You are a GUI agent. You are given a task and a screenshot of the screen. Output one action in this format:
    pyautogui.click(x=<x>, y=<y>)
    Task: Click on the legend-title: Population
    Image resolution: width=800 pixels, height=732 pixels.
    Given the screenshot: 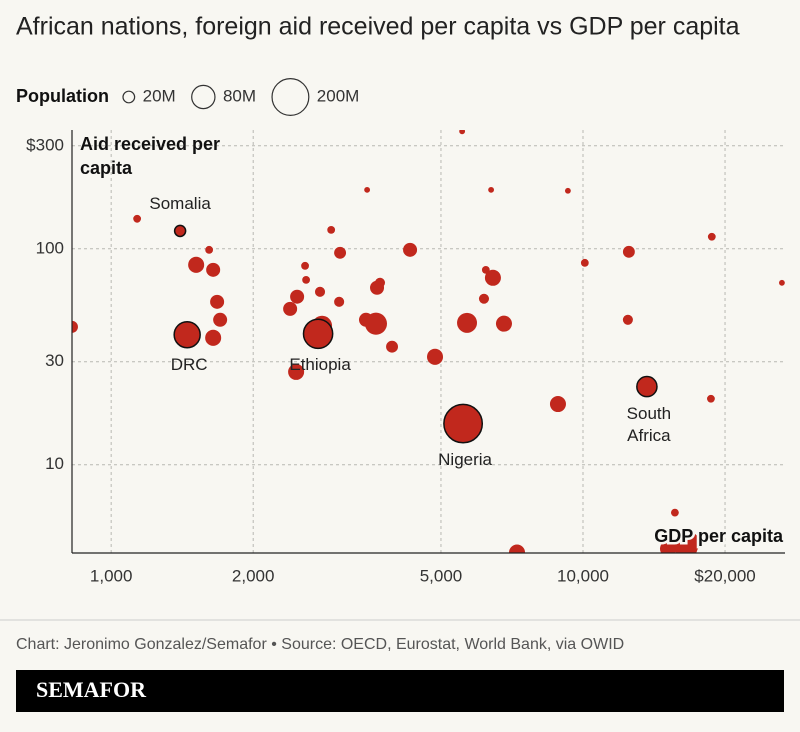 What is the action you would take?
    pyautogui.click(x=62, y=96)
    